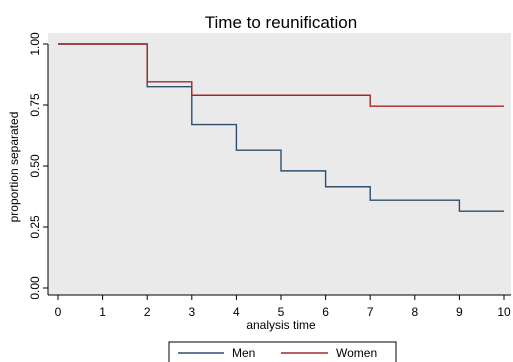 The image size is (513, 362). I want to click on x-tick-label: 10, so click(504, 312).